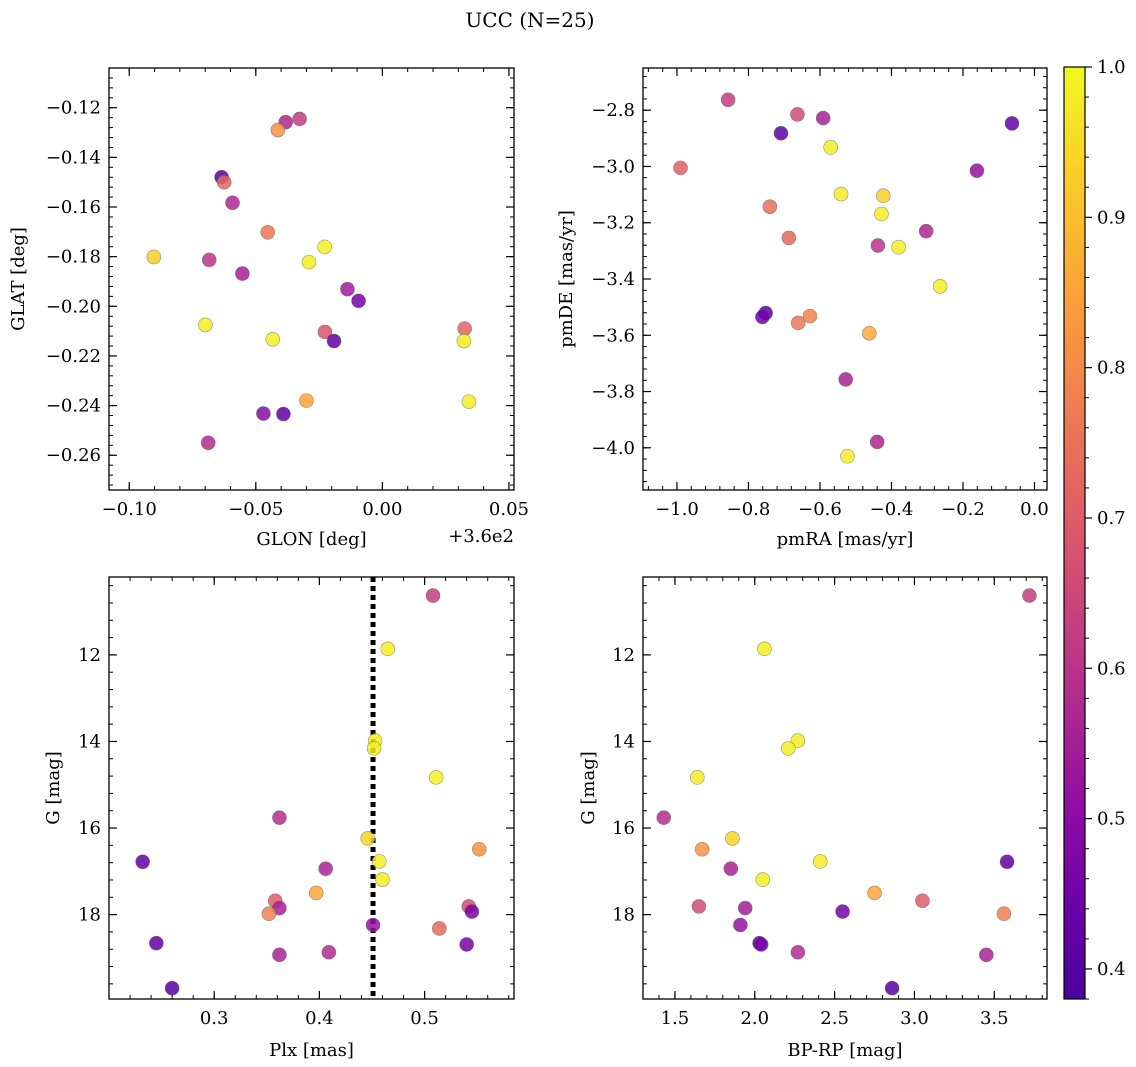 The height and width of the screenshot is (1067, 1136). Describe the element at coordinates (1111, 67) in the screenshot. I see `colorbar-tick-label: 1.0` at that location.